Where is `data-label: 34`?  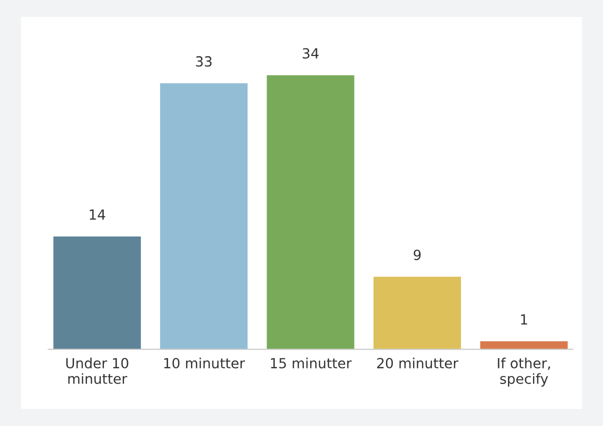
data-label: 34 is located at coordinates (310, 53).